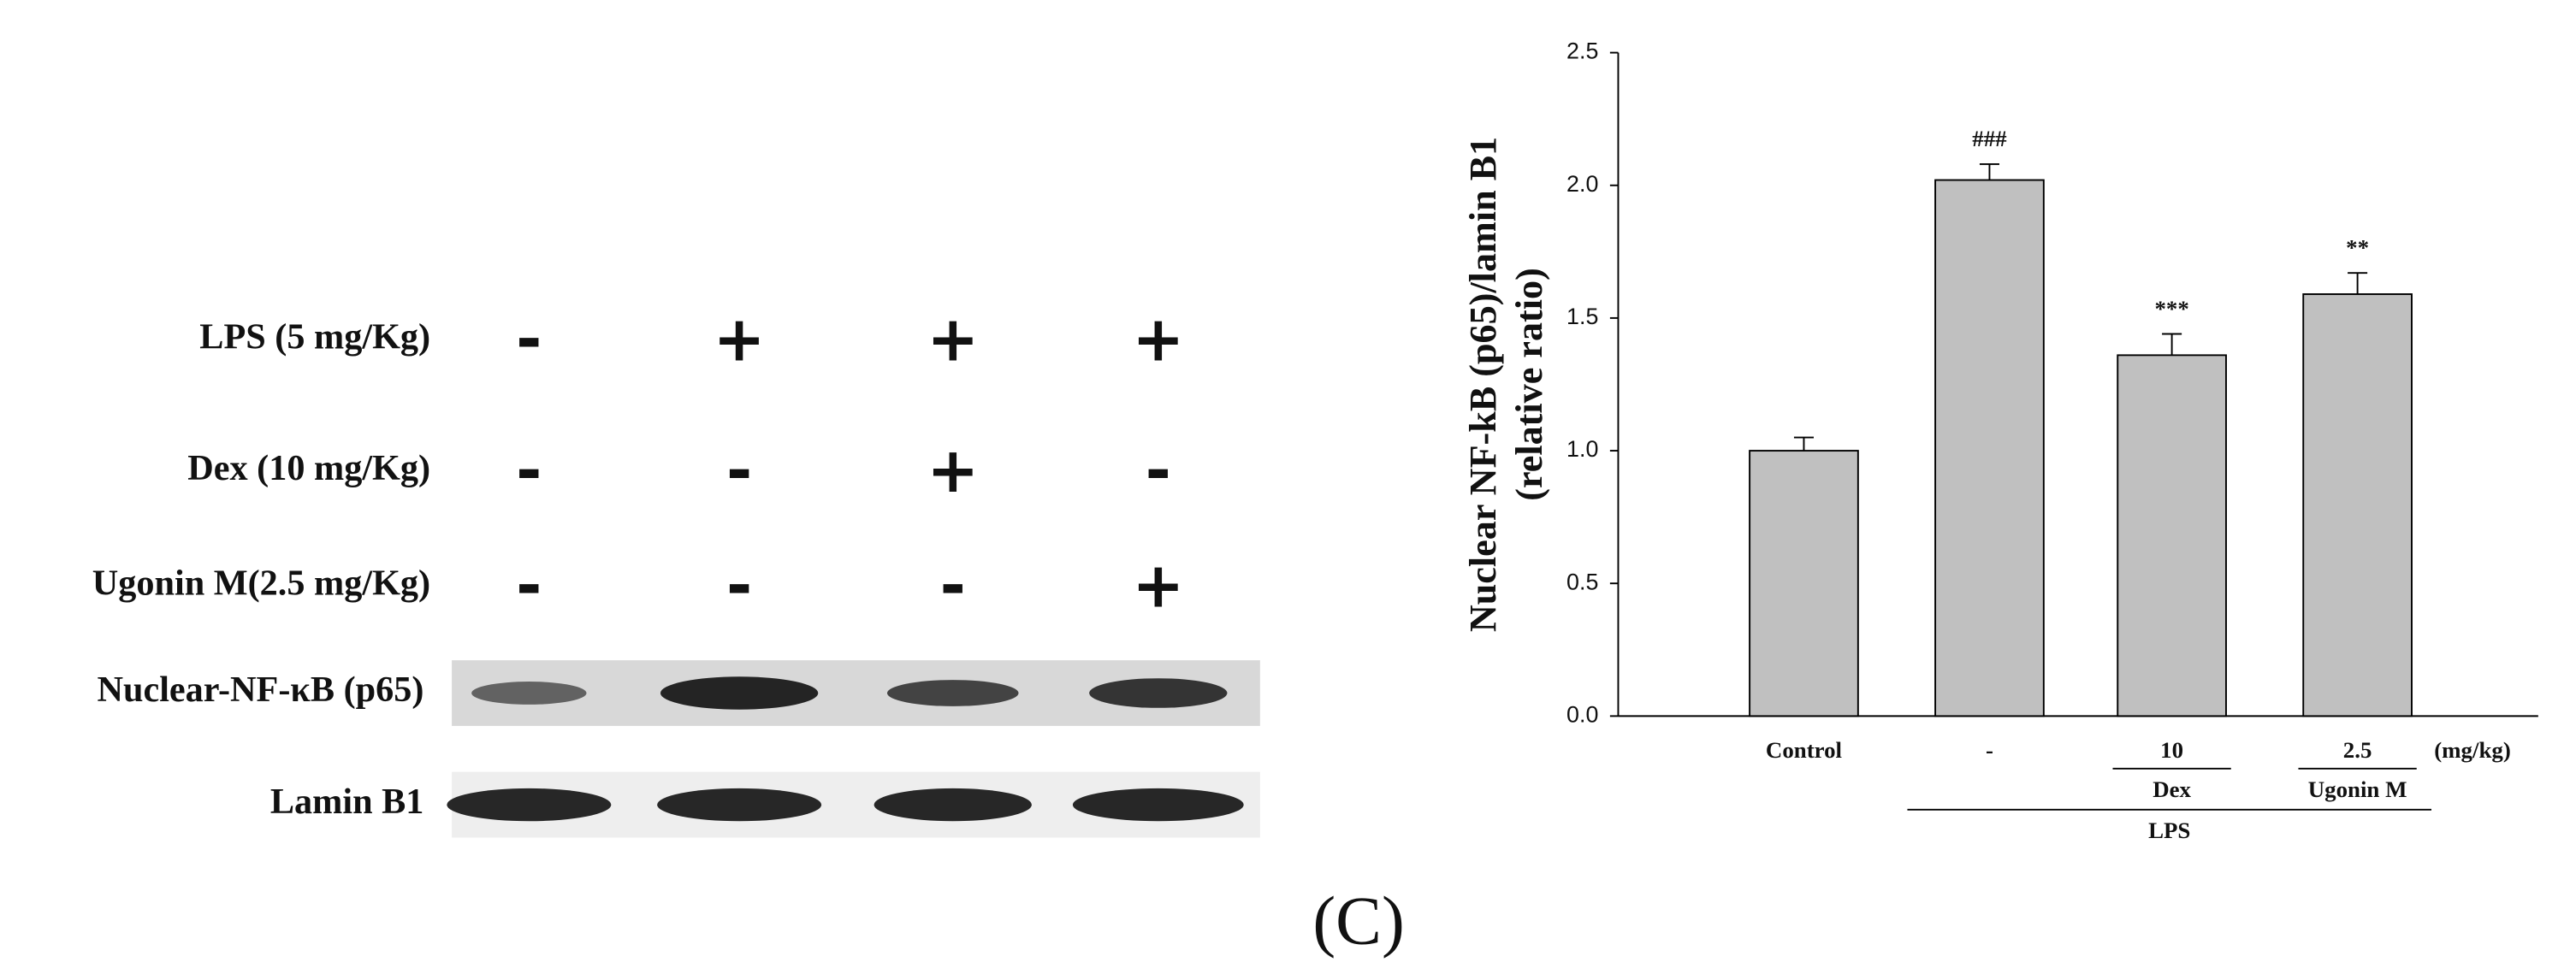 This screenshot has width=2576, height=974. Describe the element at coordinates (1358, 921) in the screenshot. I see `caption: (C)` at that location.